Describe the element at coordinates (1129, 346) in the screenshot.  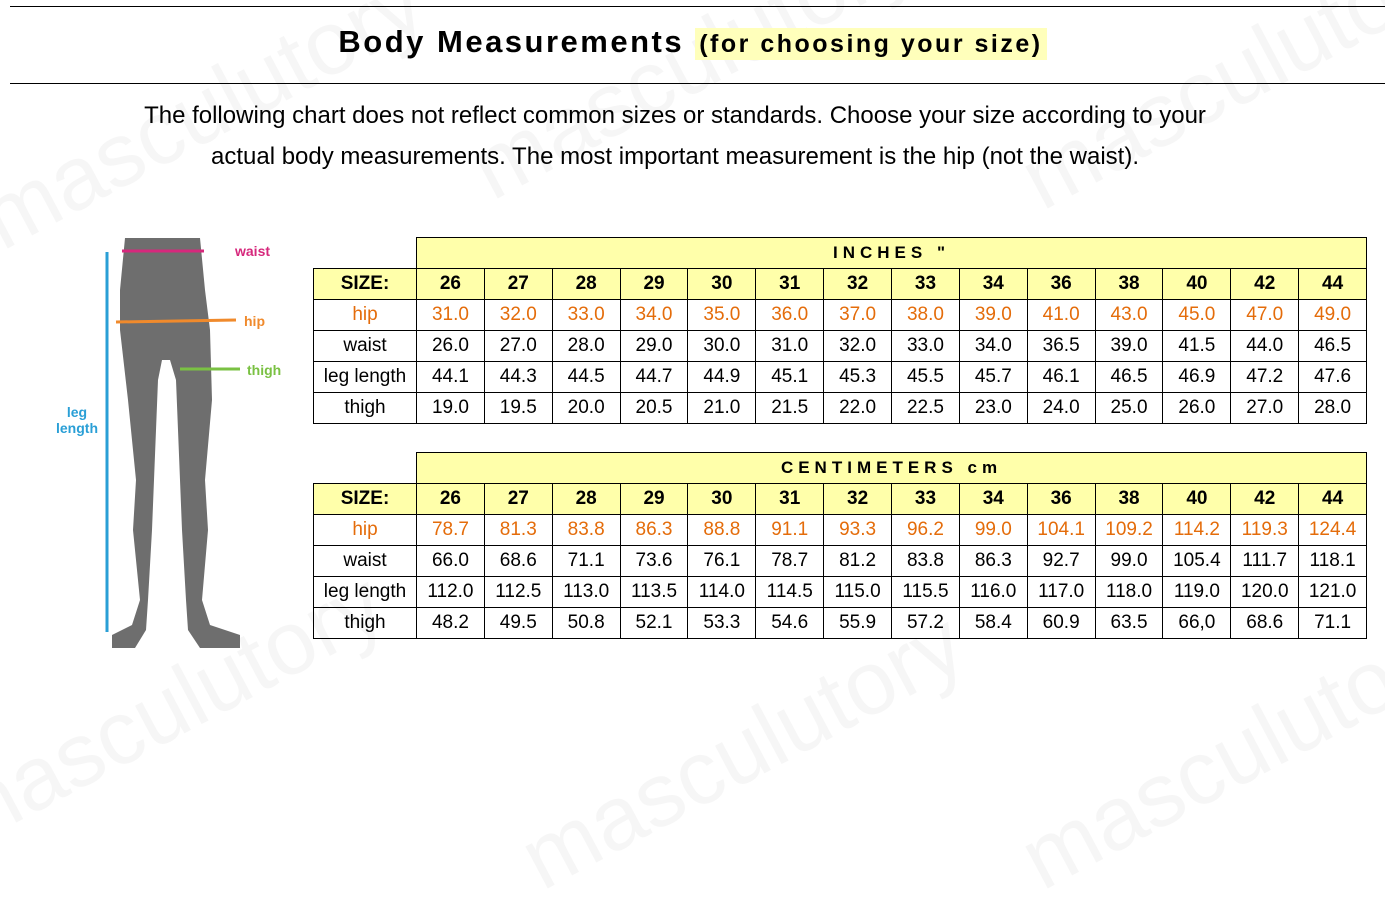
I see `value-cell: 39.0` at that location.